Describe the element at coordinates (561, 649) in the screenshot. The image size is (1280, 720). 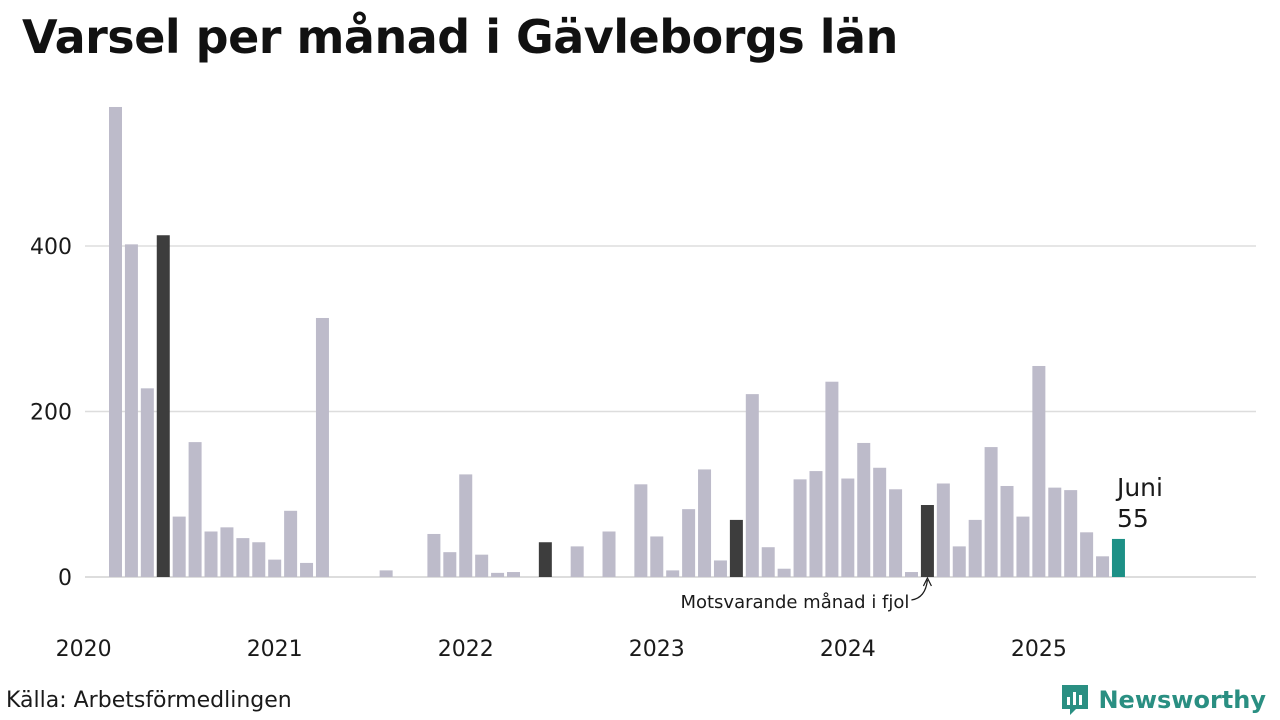
I see `x-axis-year-labels: 2020 2021 2022 2023 2024 2025` at that location.